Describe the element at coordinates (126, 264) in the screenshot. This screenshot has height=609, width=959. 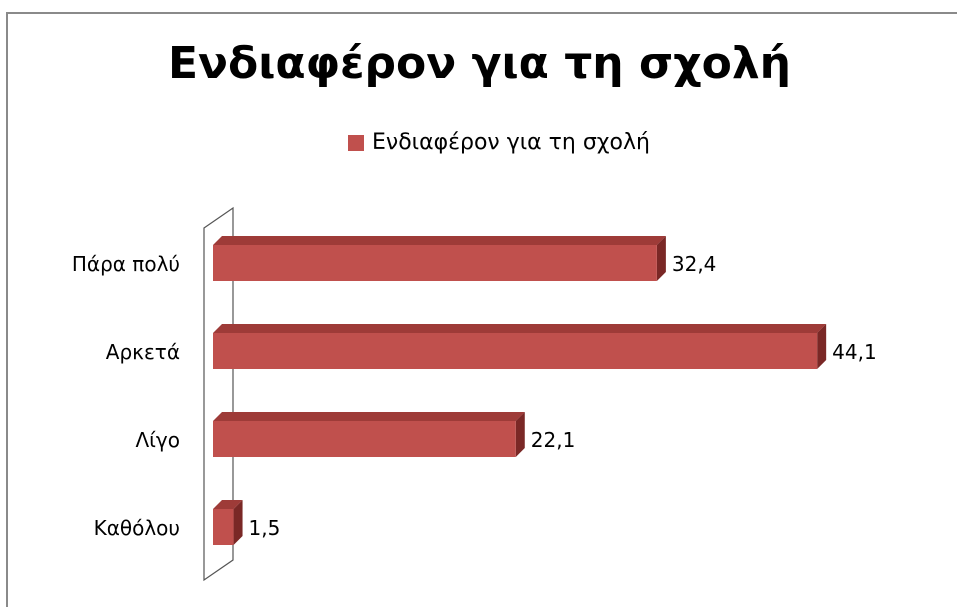
I see `category-label: Πάρα πολύ` at that location.